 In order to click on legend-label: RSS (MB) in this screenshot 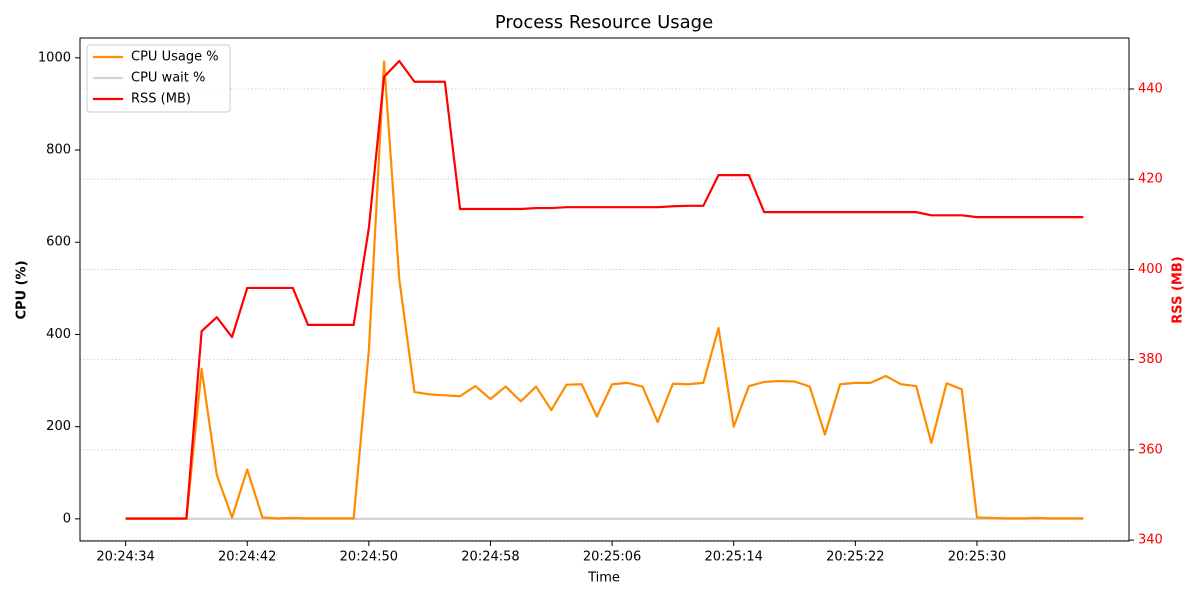, I will do `click(161, 99)`.